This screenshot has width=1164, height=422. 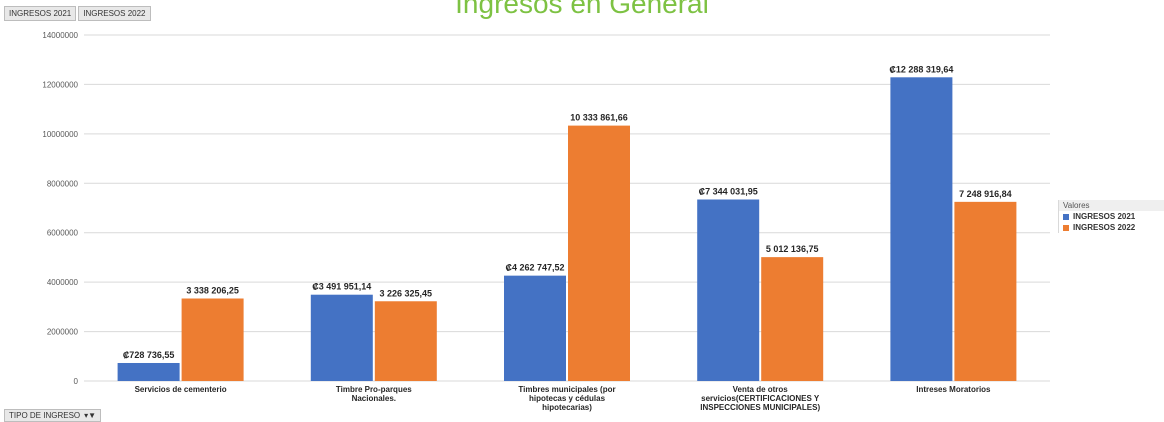 What do you see at coordinates (60, 35) in the screenshot?
I see `y-tick-label: 14000000` at bounding box center [60, 35].